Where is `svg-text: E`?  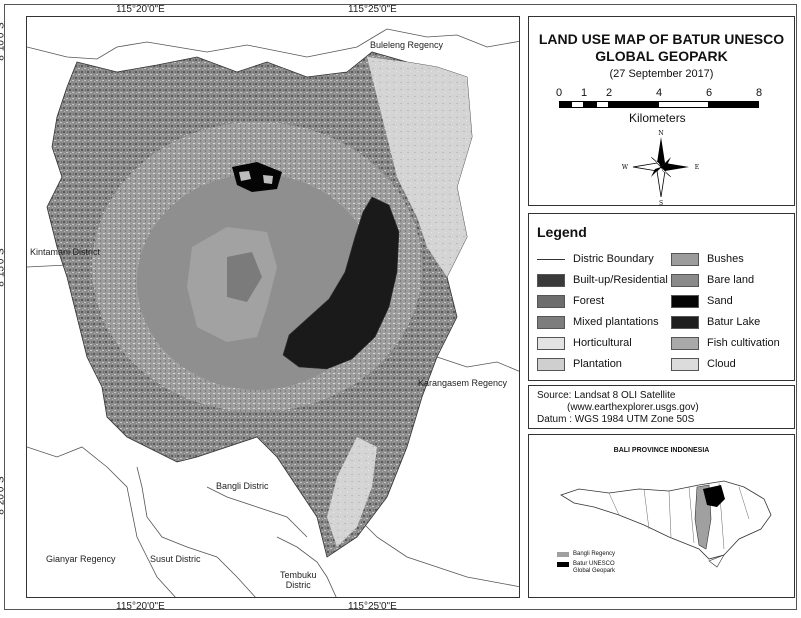 svg-text: E is located at coordinates (697, 167).